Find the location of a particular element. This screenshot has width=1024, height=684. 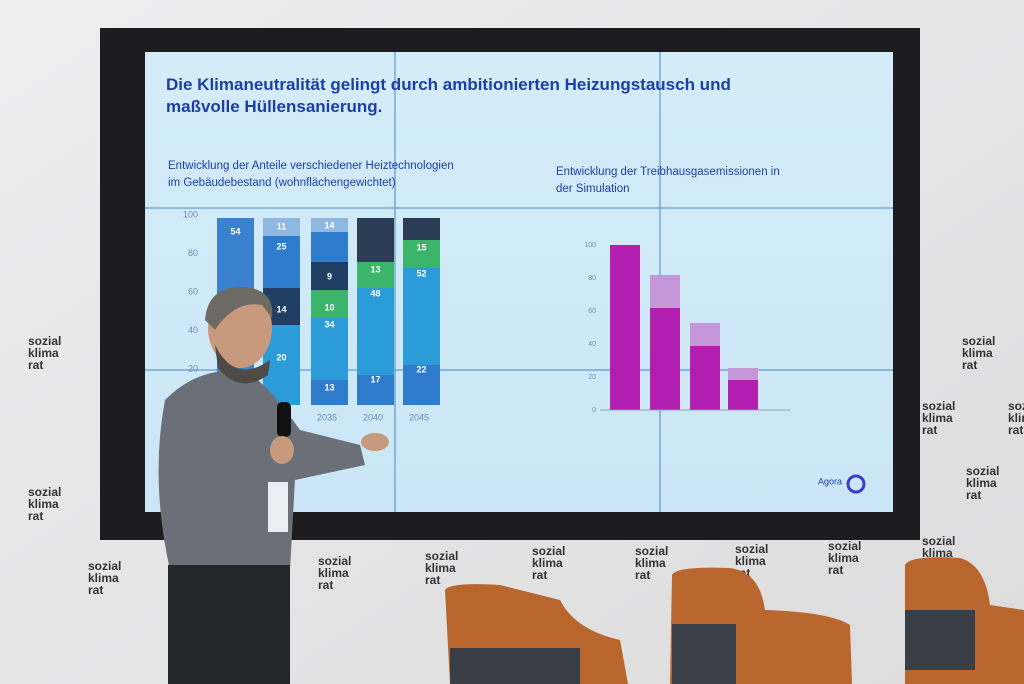

bar-label: 9 is located at coordinates (329, 276).